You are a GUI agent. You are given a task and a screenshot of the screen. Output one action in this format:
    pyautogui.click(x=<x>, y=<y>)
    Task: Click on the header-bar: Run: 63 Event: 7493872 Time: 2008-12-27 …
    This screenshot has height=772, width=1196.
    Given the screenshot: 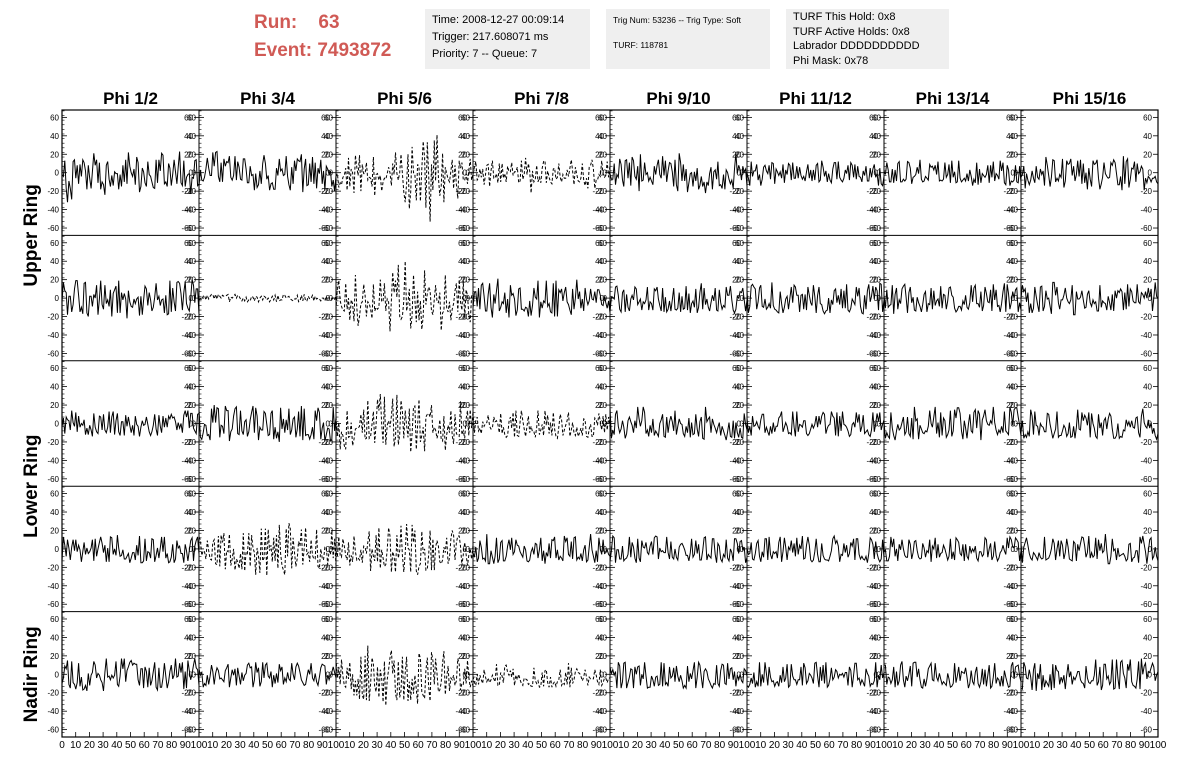 What is the action you would take?
    pyautogui.click(x=598, y=40)
    